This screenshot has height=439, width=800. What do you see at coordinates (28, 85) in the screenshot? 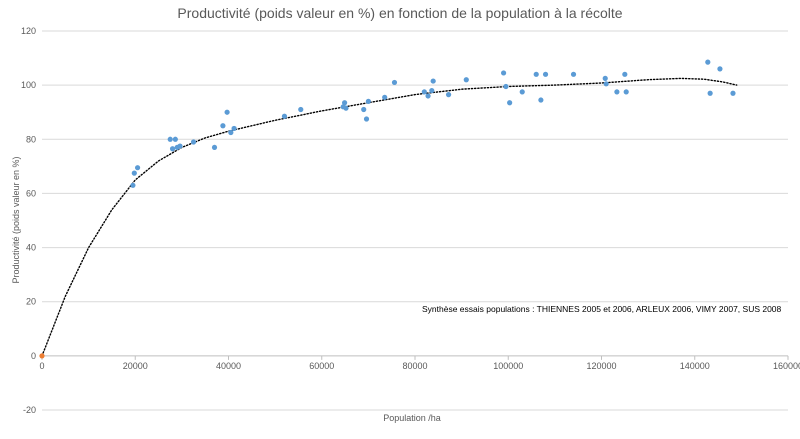
I see `y-tick-label: 100` at bounding box center [28, 85].